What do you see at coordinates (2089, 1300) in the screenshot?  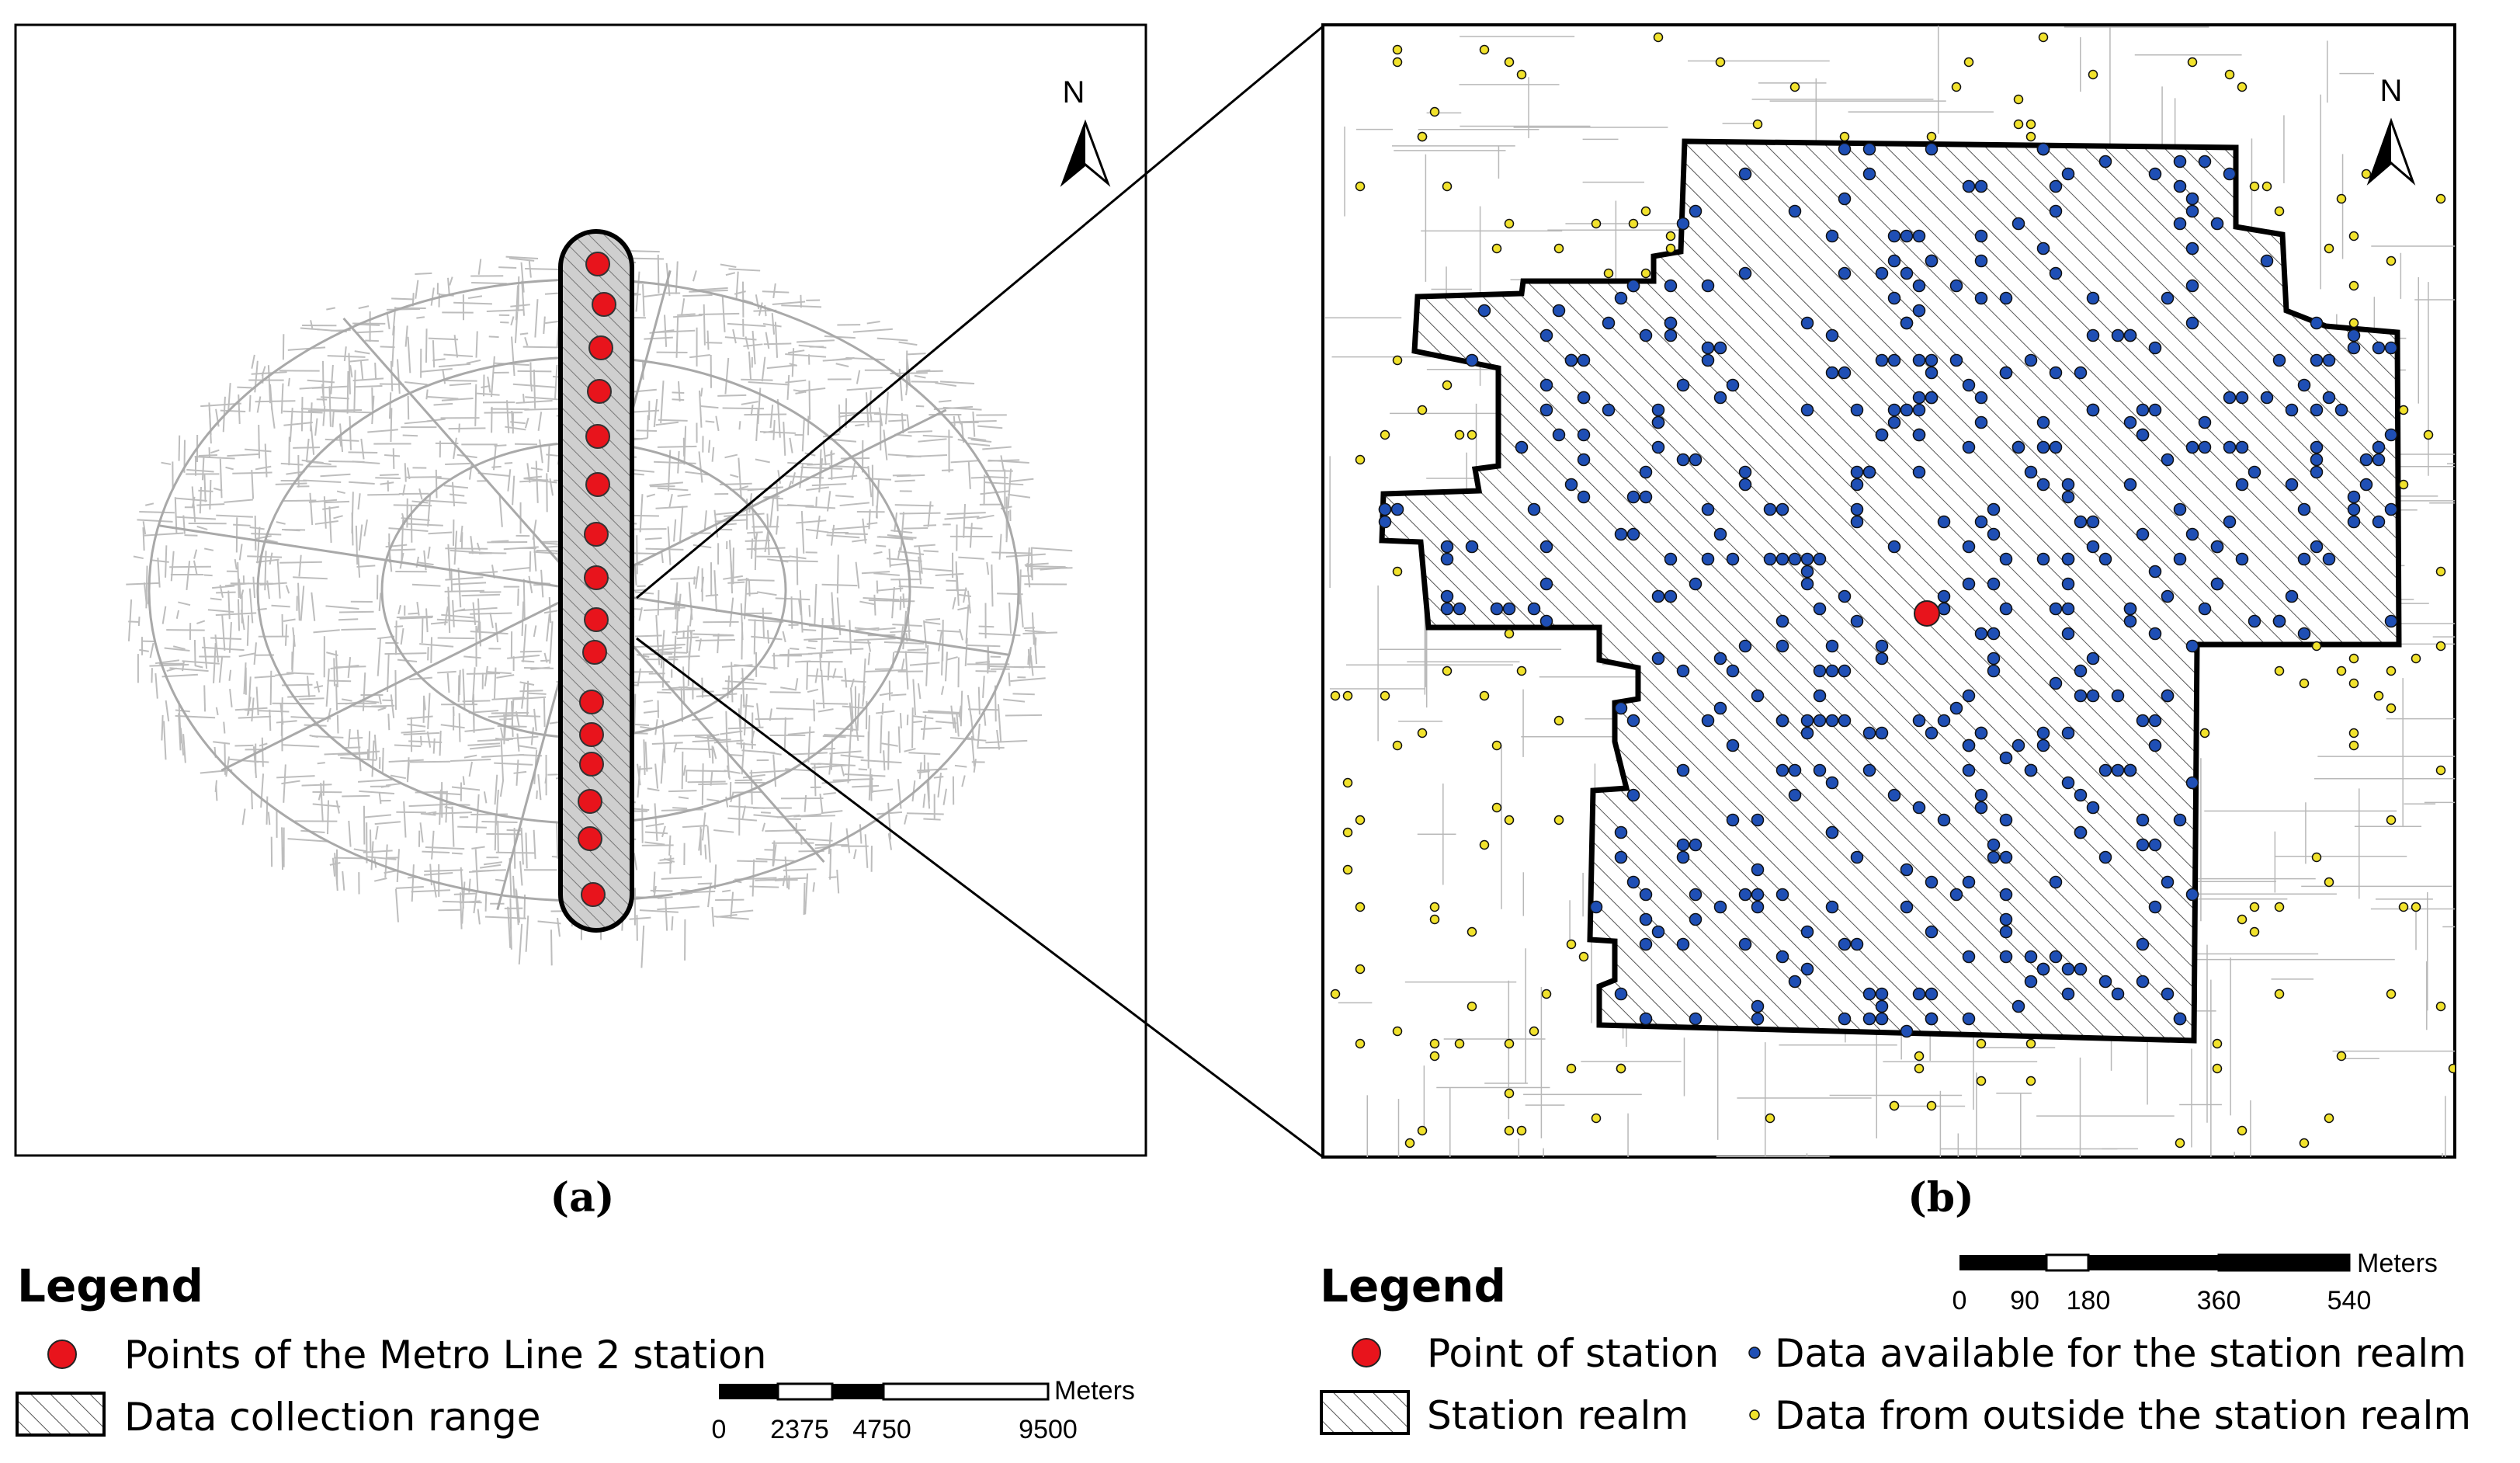 I see `scale-b-tick-2: 180` at bounding box center [2089, 1300].